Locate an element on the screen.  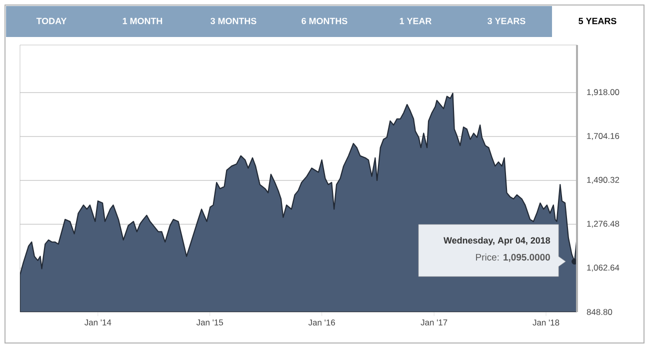
x-tick-label: Jan '14 is located at coordinates (98, 323).